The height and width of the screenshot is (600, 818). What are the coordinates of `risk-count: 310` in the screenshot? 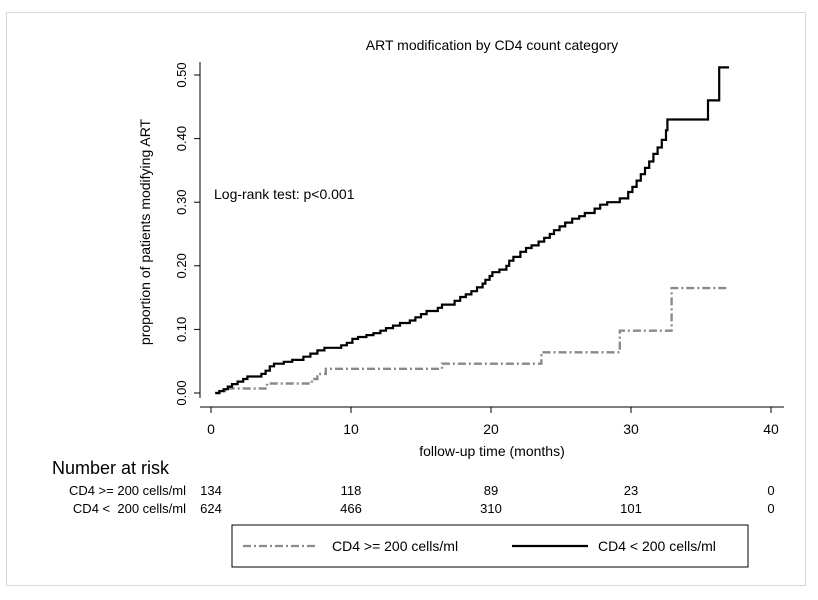 It's located at (491, 508).